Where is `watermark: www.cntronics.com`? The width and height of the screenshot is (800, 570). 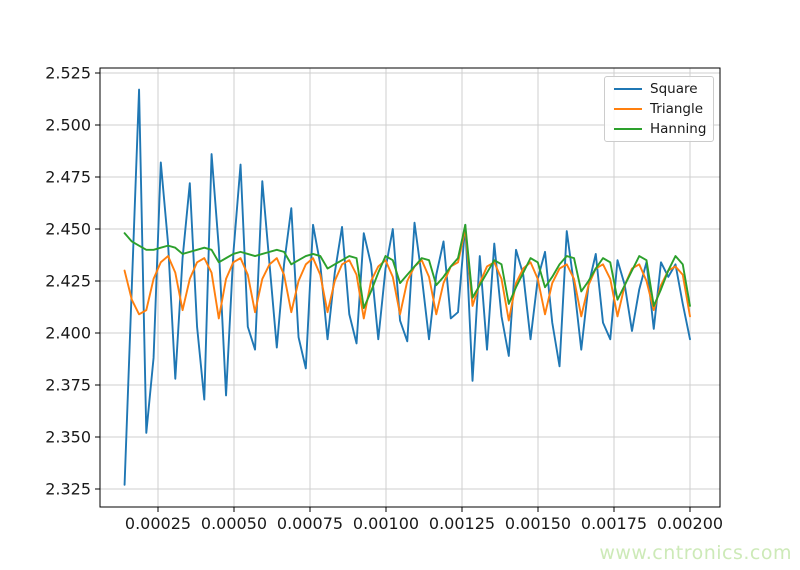
watermark: www.cntronics.com is located at coordinates (695, 553).